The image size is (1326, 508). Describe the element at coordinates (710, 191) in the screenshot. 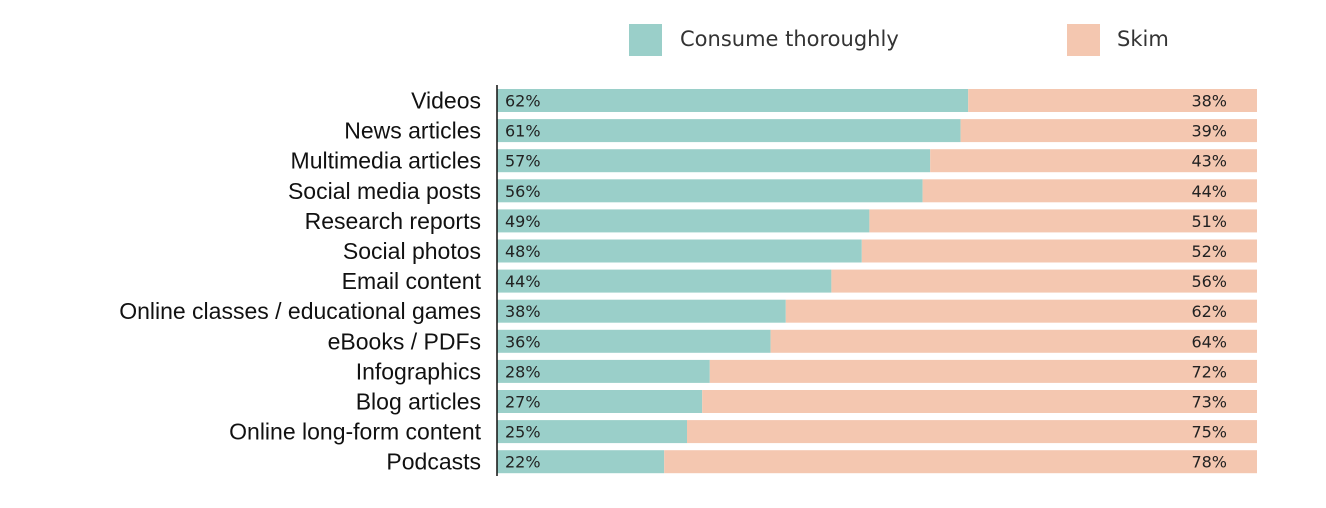

I see `bar-consume-thoroughly-social-media-posts` at that location.